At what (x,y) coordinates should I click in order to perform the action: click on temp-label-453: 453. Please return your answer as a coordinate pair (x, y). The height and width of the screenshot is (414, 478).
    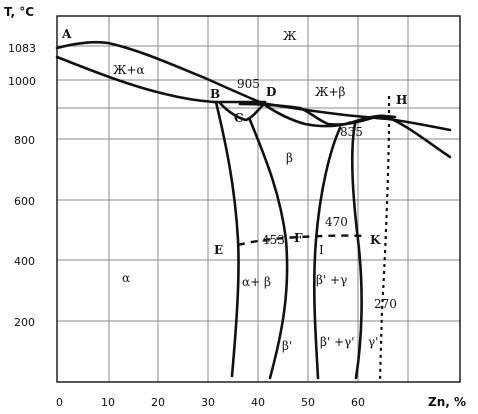
    Looking at the image, I should click on (273, 240).